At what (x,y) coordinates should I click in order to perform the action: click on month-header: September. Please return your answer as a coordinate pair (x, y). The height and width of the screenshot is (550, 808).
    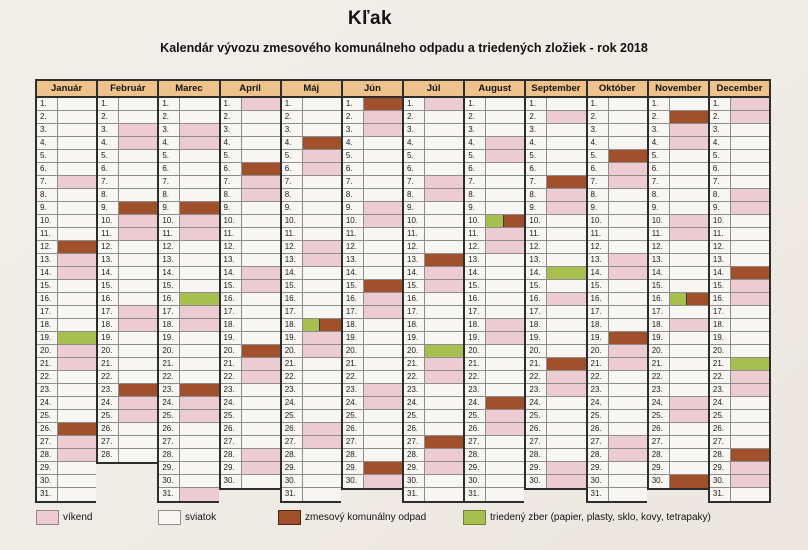
    Looking at the image, I should click on (556, 89).